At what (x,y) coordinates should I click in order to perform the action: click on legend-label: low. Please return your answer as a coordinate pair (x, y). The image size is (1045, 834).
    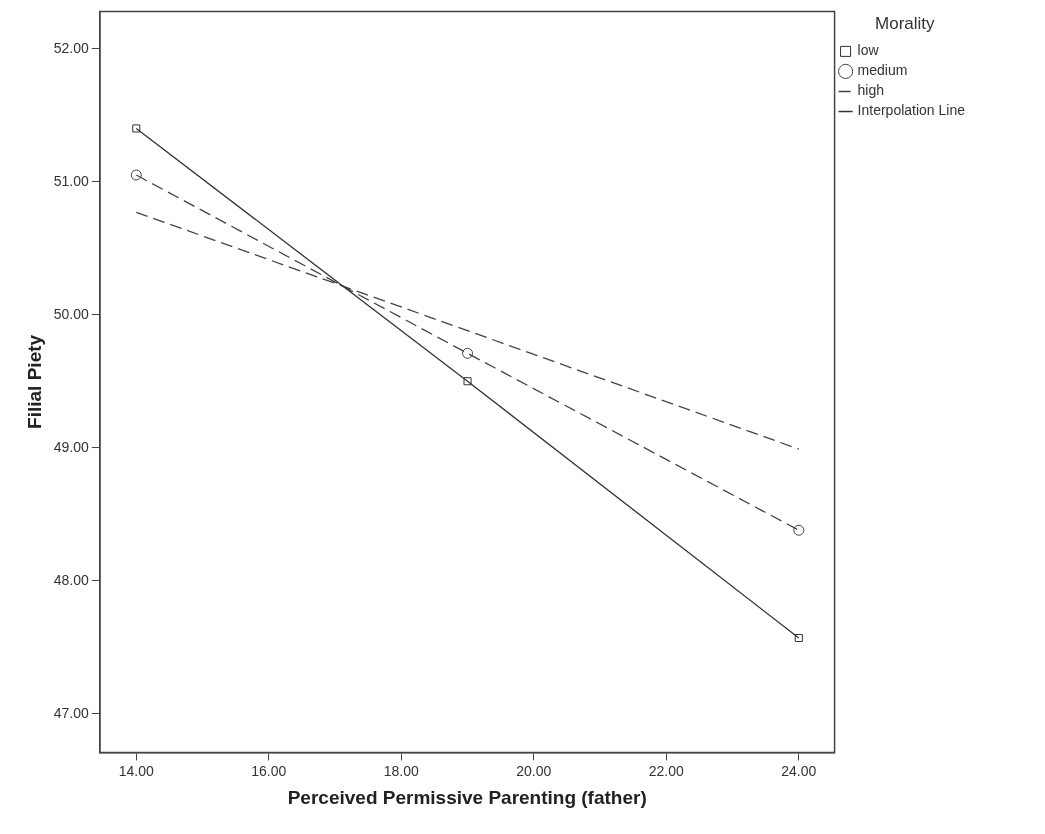
    Looking at the image, I should click on (868, 50).